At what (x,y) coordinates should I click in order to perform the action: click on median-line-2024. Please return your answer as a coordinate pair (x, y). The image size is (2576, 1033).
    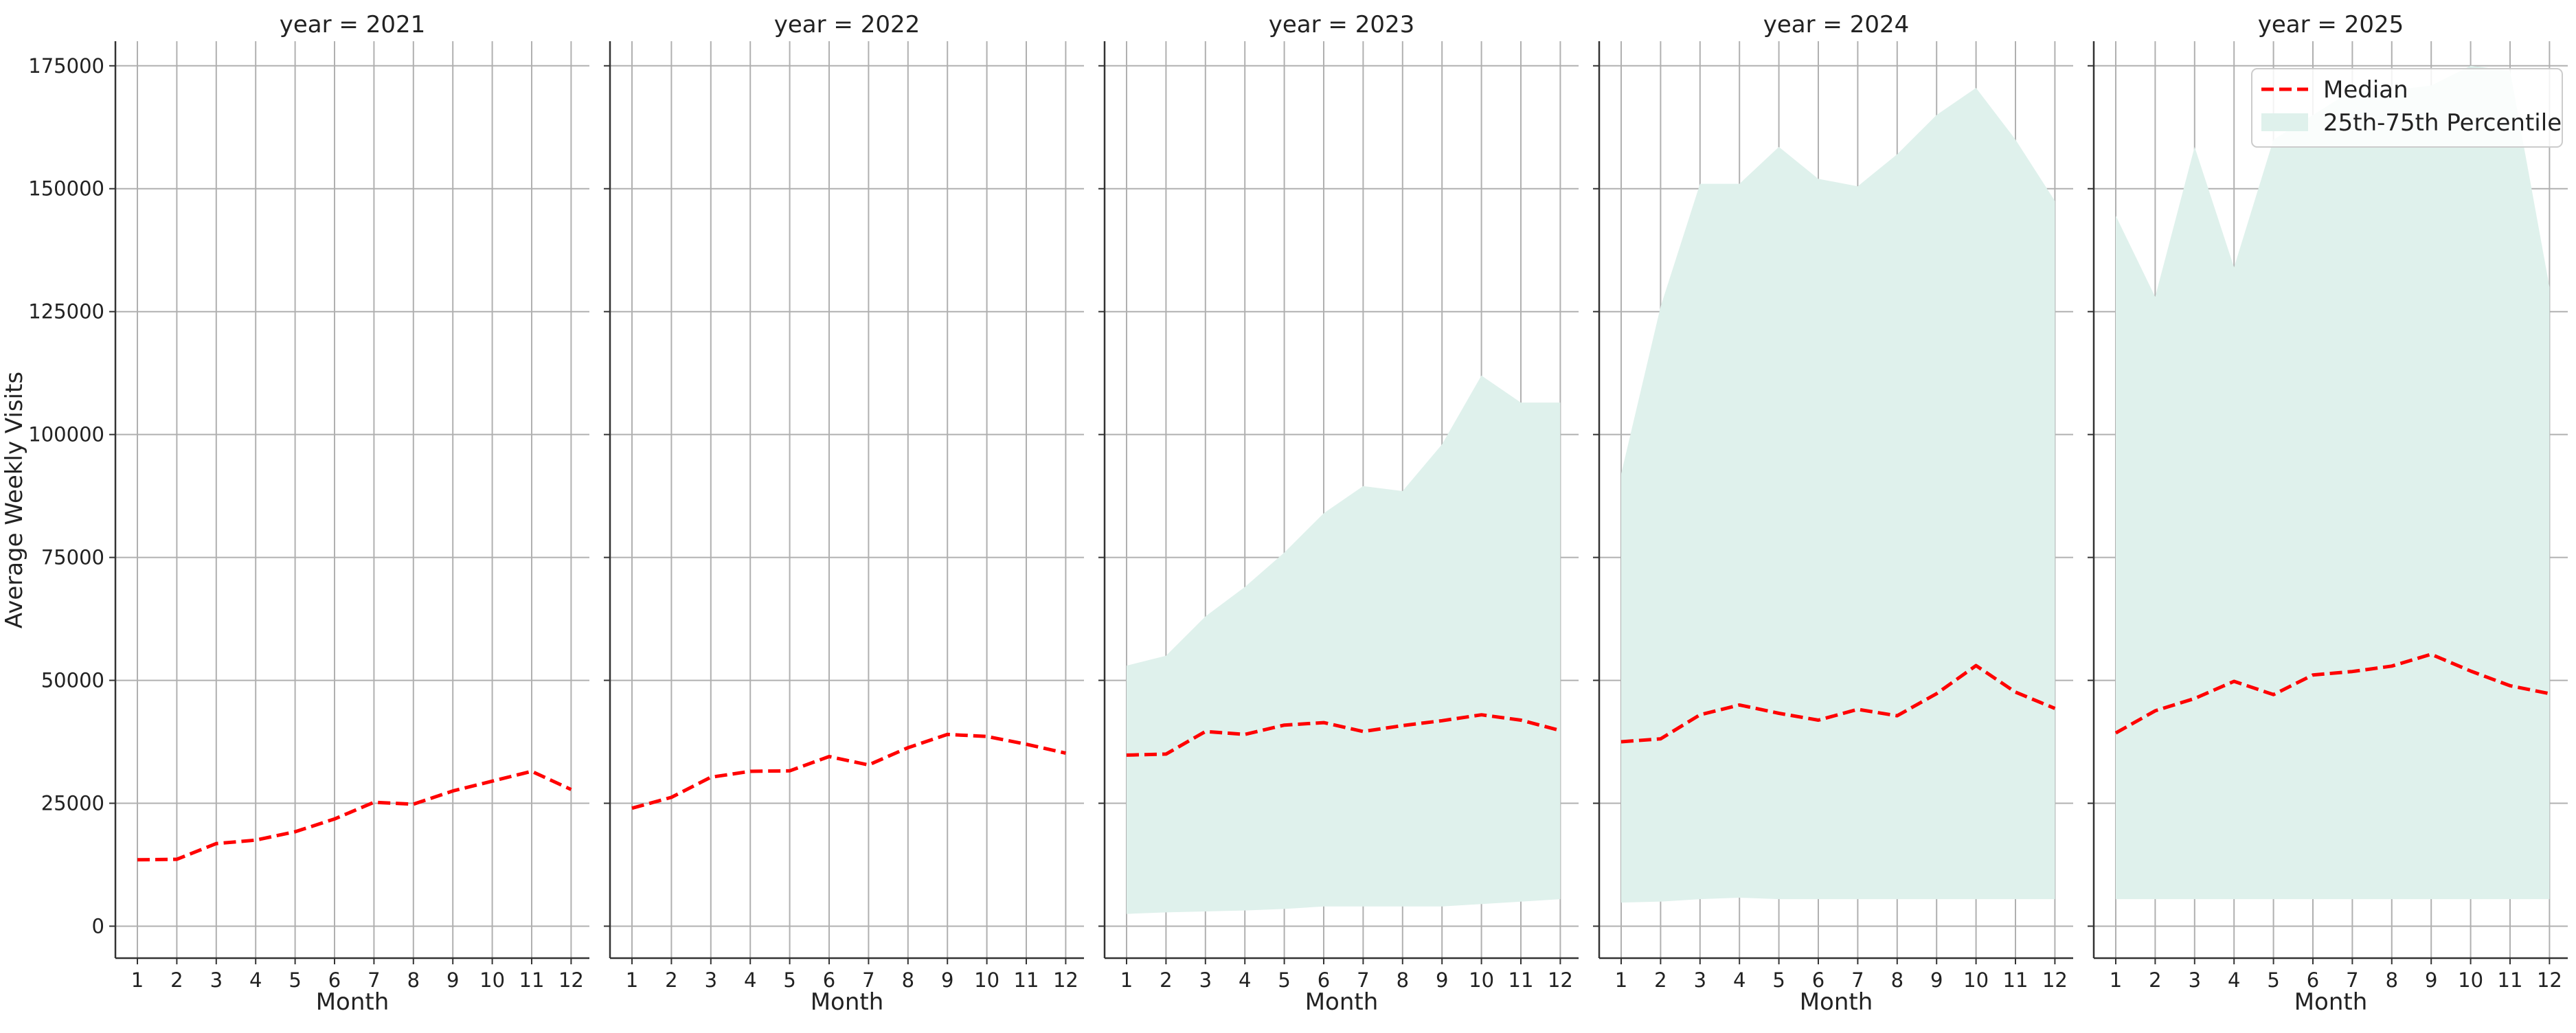
    Looking at the image, I should click on (1838, 704).